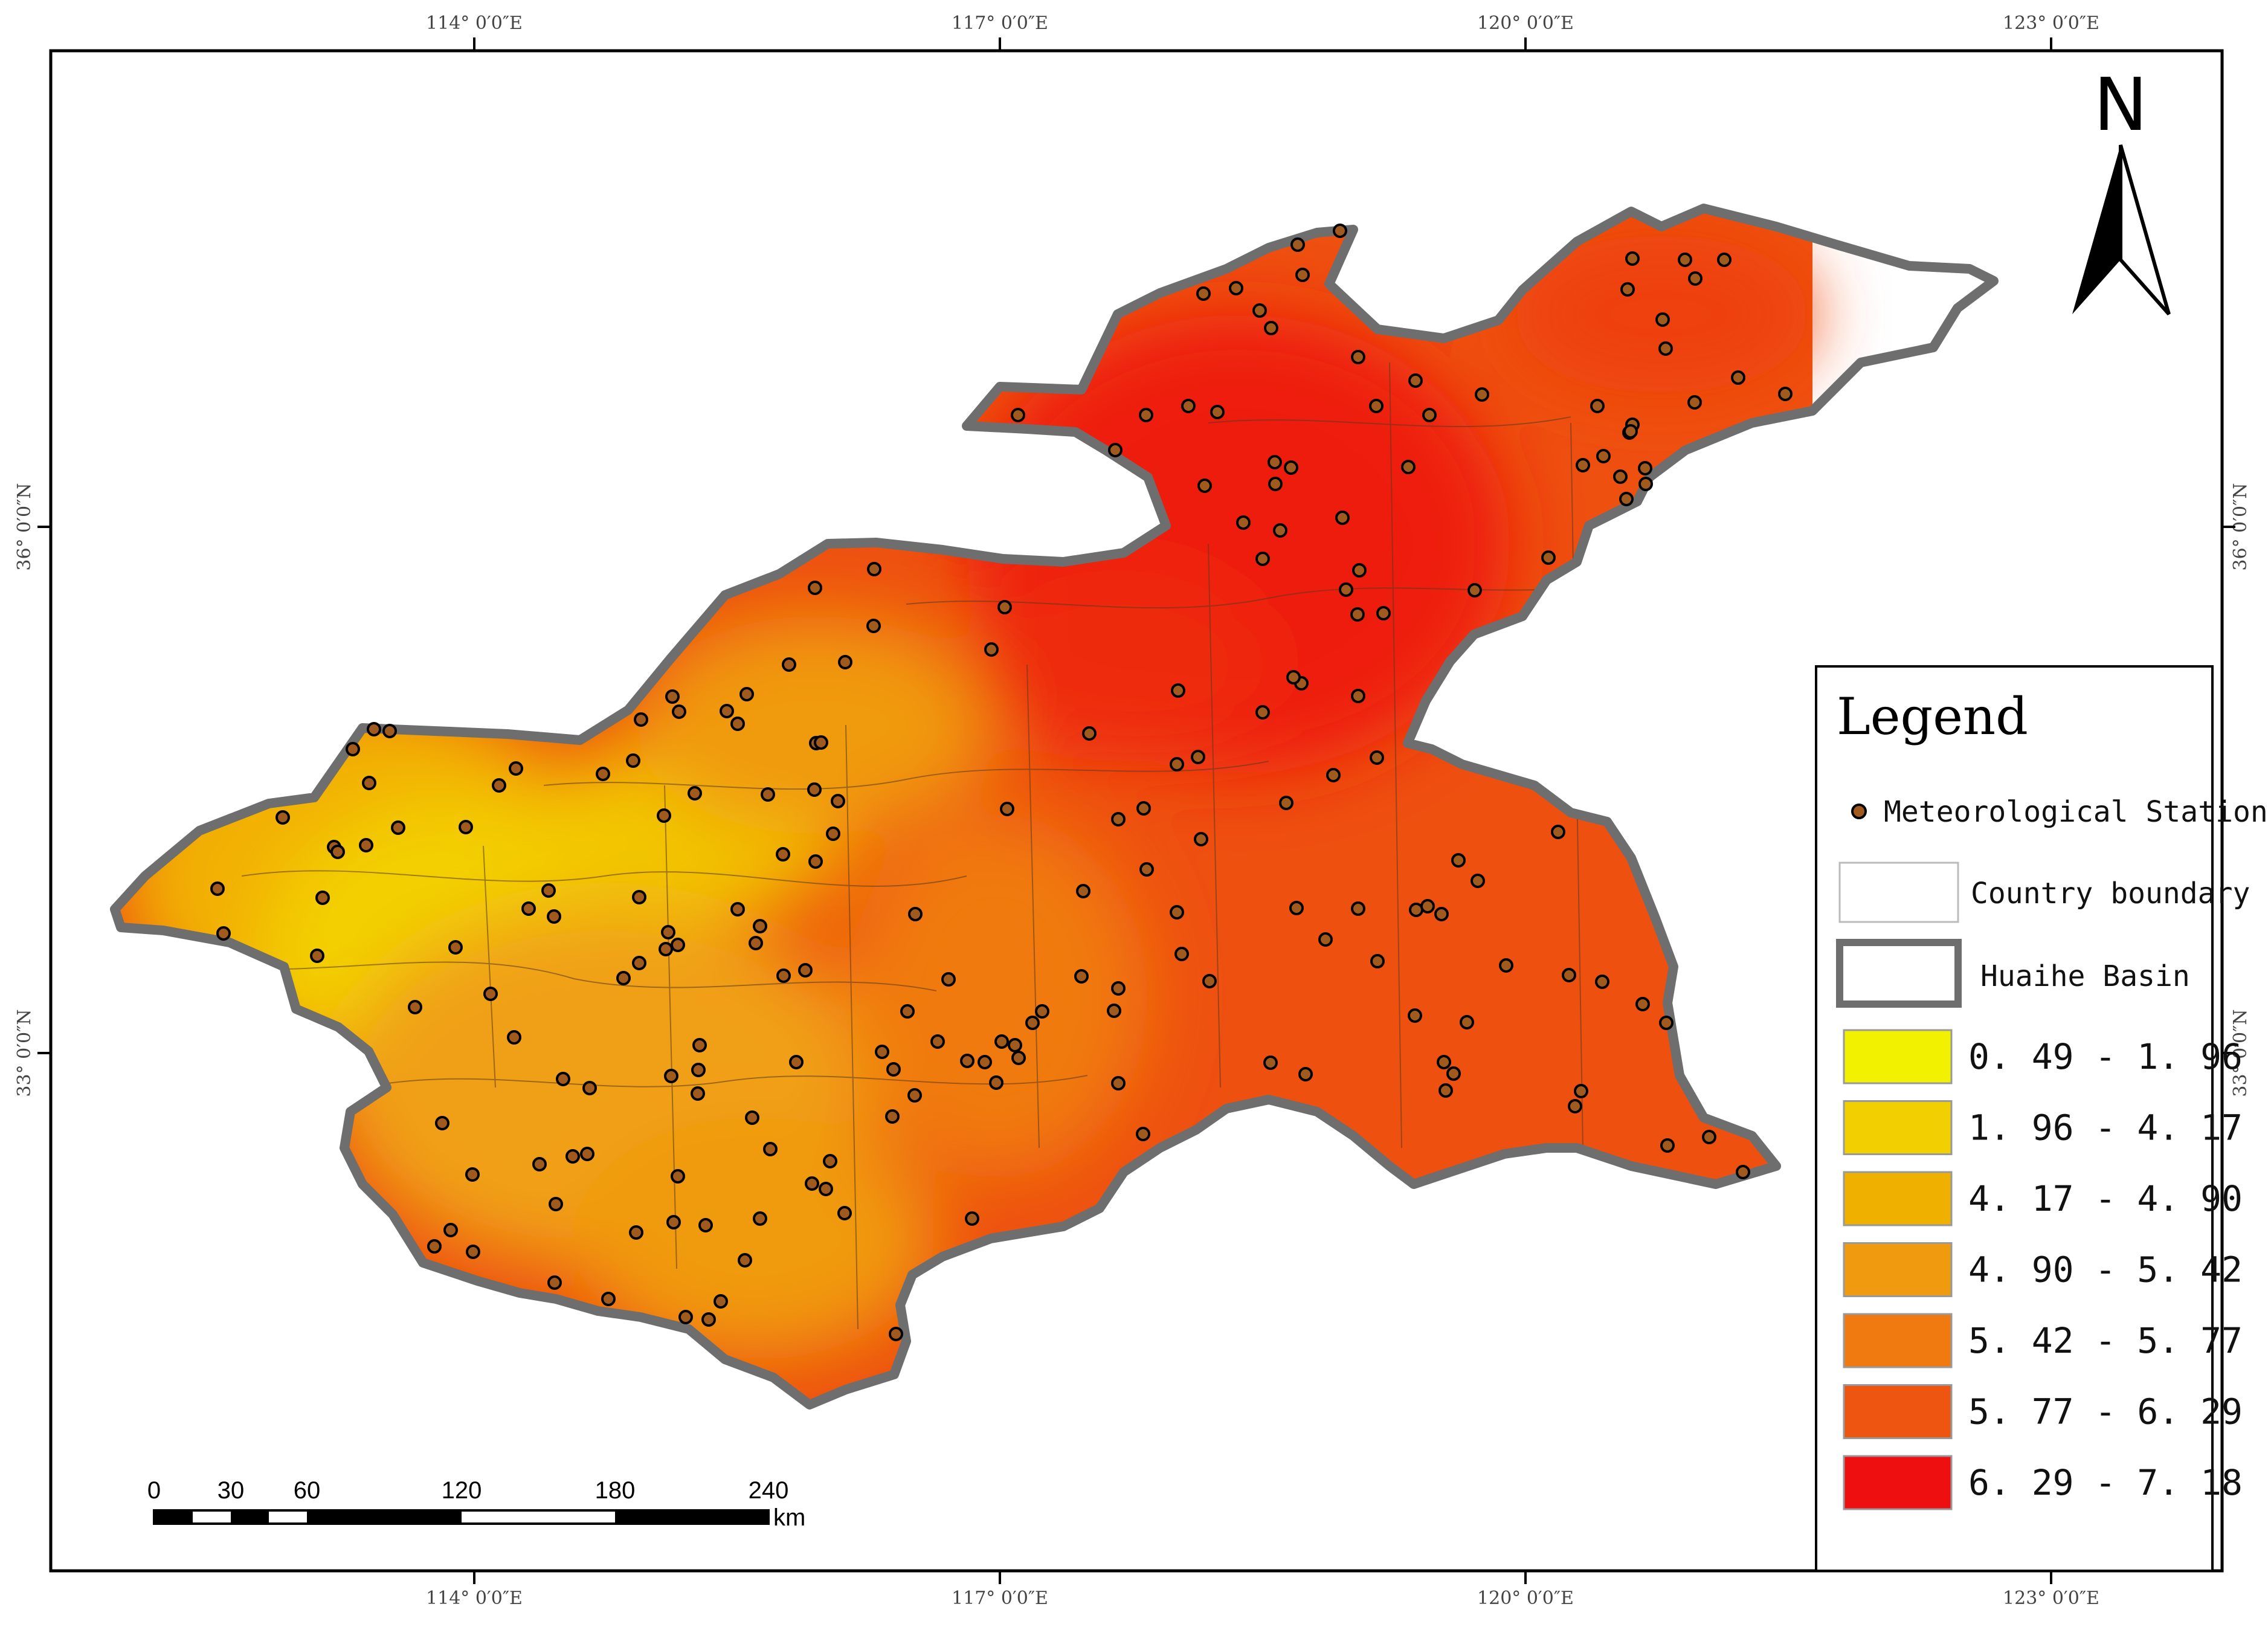 The image size is (2268, 1627). I want to click on station-symbol-icon, so click(1859, 811).